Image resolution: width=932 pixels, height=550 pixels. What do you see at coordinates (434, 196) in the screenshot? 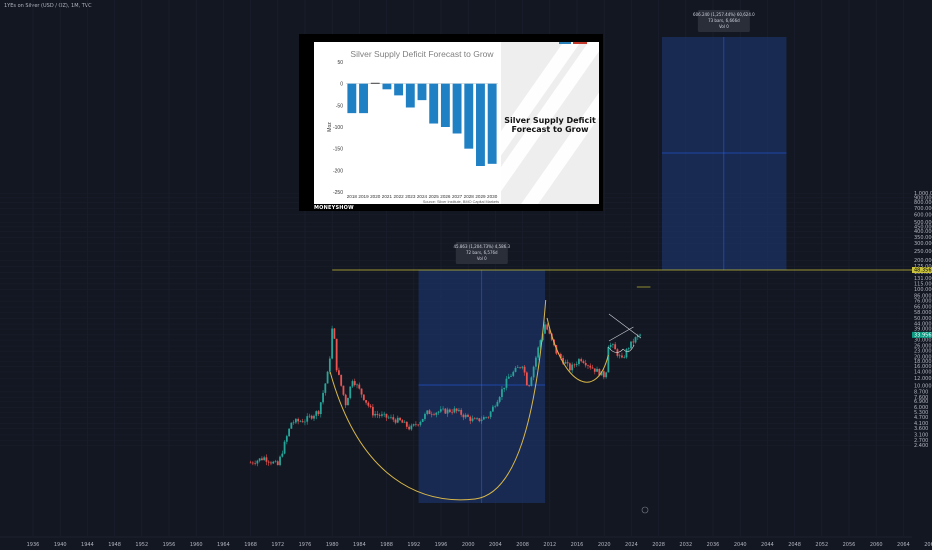
I see `inset-x-tick: 2025` at bounding box center [434, 196].